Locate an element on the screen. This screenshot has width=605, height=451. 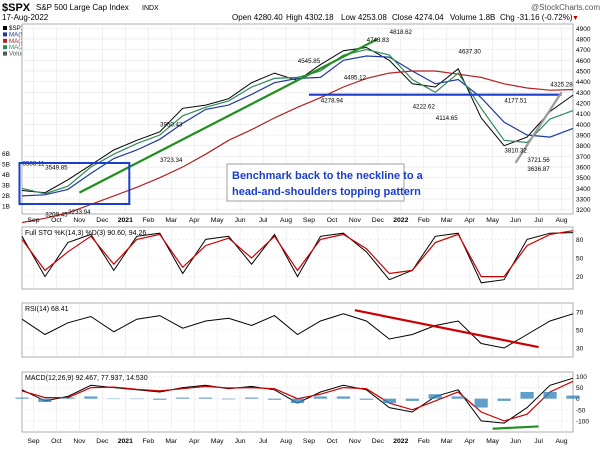
y-tick-label: 3900 is located at coordinates (583, 136).